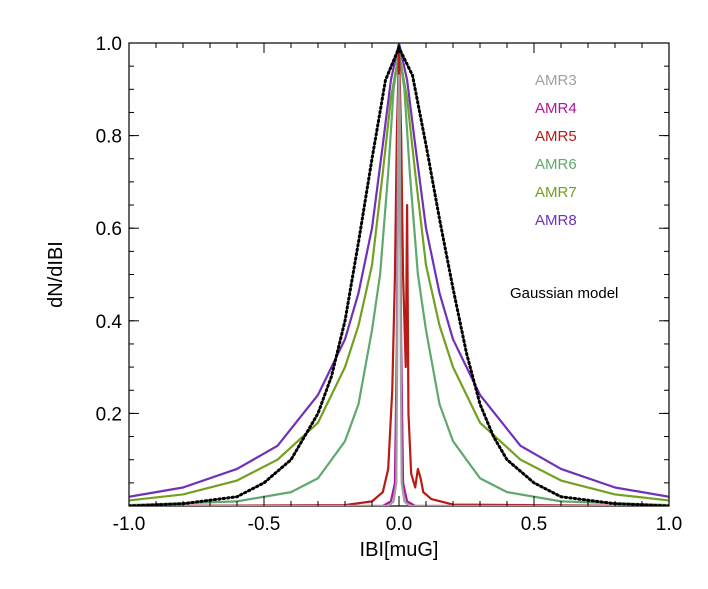  Describe the element at coordinates (56, 274) in the screenshot. I see `y-axis-title: dN/dIBI` at that location.